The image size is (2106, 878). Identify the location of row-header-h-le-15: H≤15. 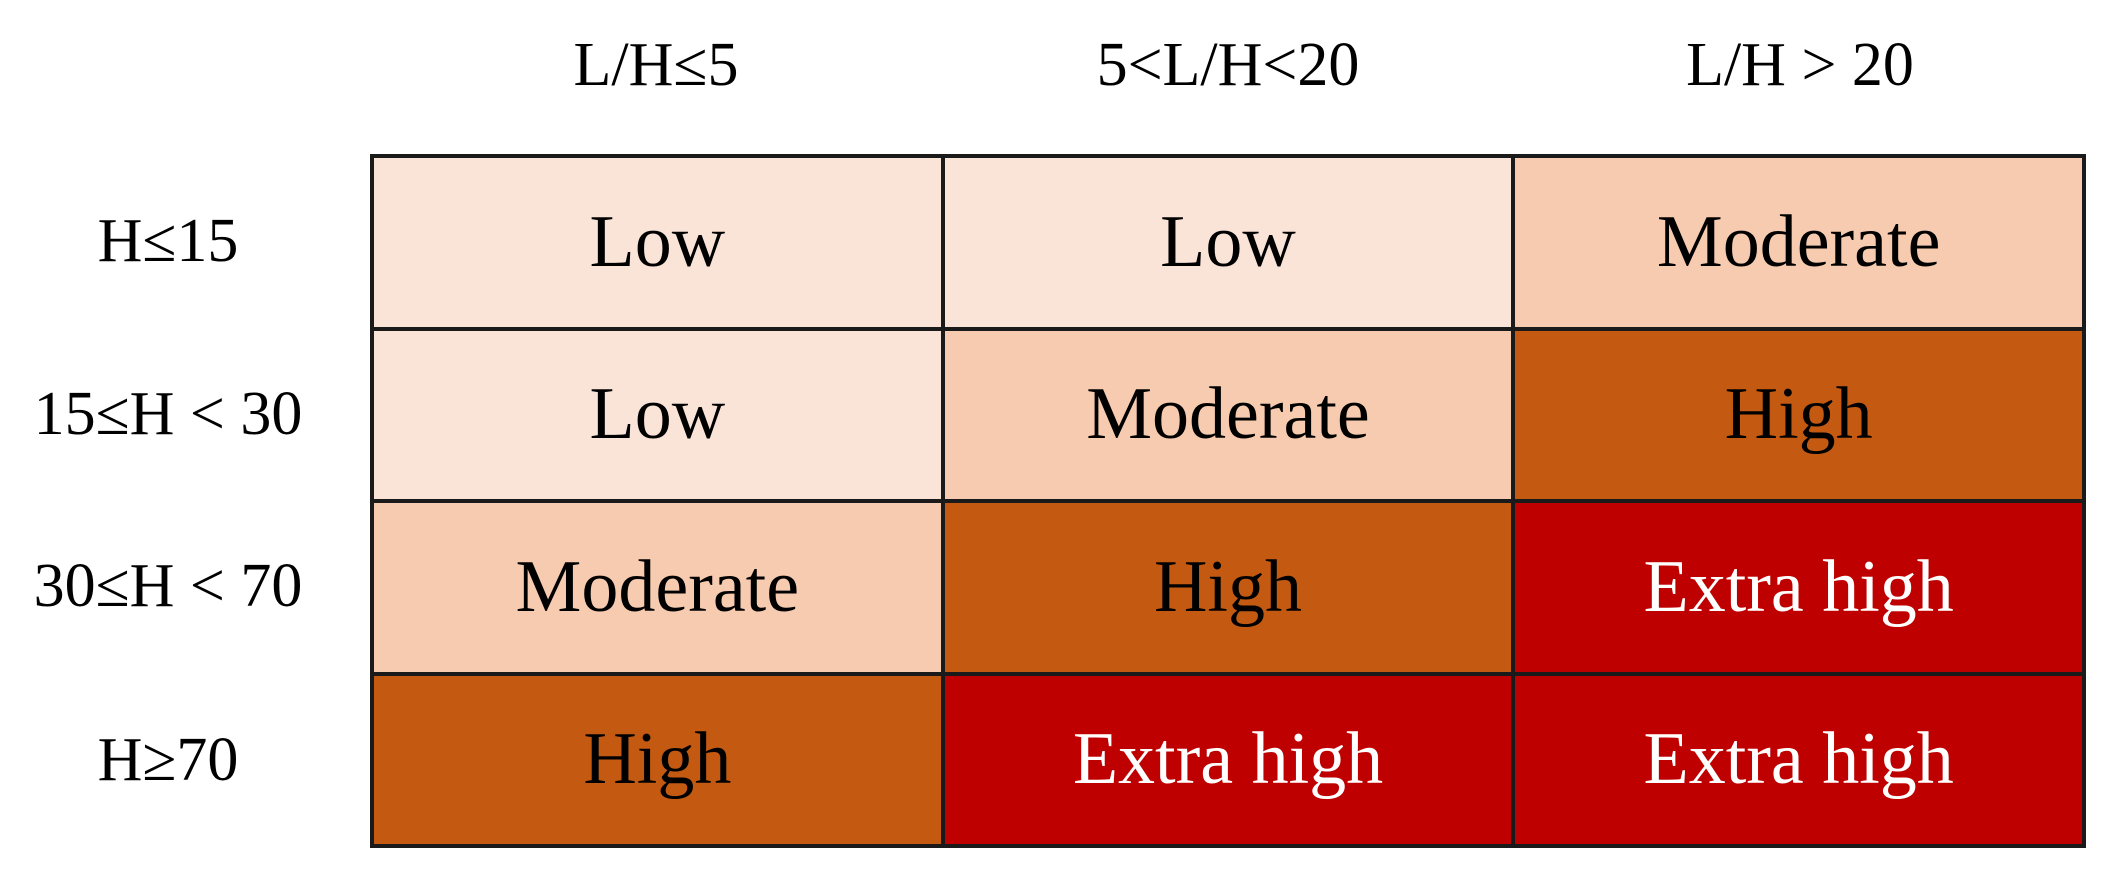
(168, 240).